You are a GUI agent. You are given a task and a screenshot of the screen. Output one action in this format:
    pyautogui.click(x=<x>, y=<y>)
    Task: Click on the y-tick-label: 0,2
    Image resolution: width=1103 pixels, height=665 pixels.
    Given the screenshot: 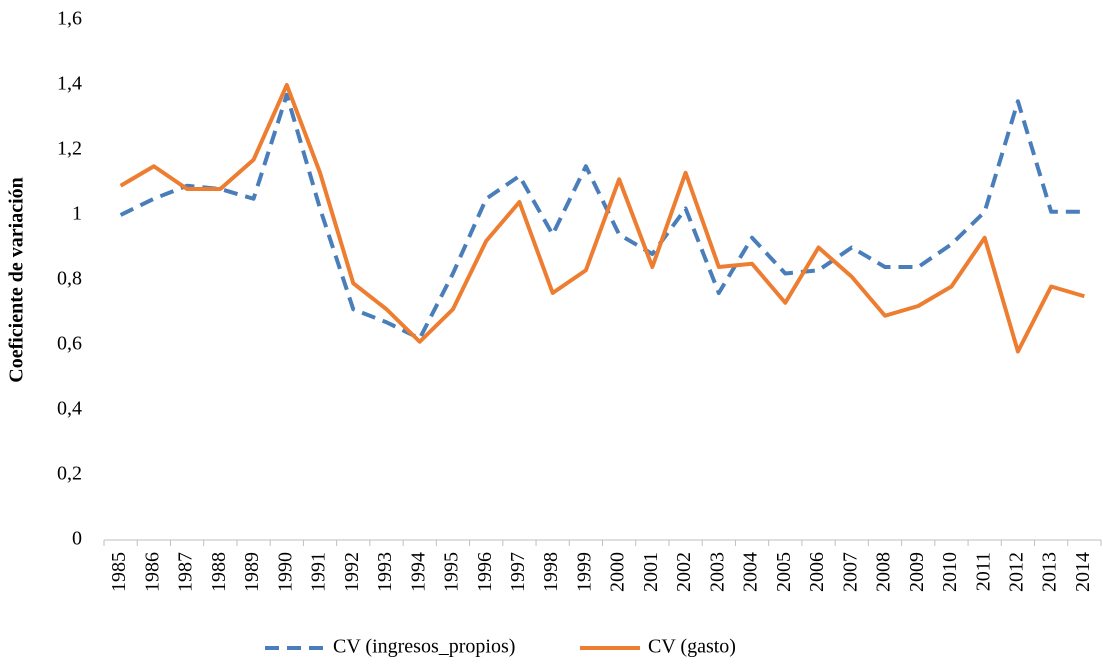 What is the action you would take?
    pyautogui.click(x=69, y=474)
    